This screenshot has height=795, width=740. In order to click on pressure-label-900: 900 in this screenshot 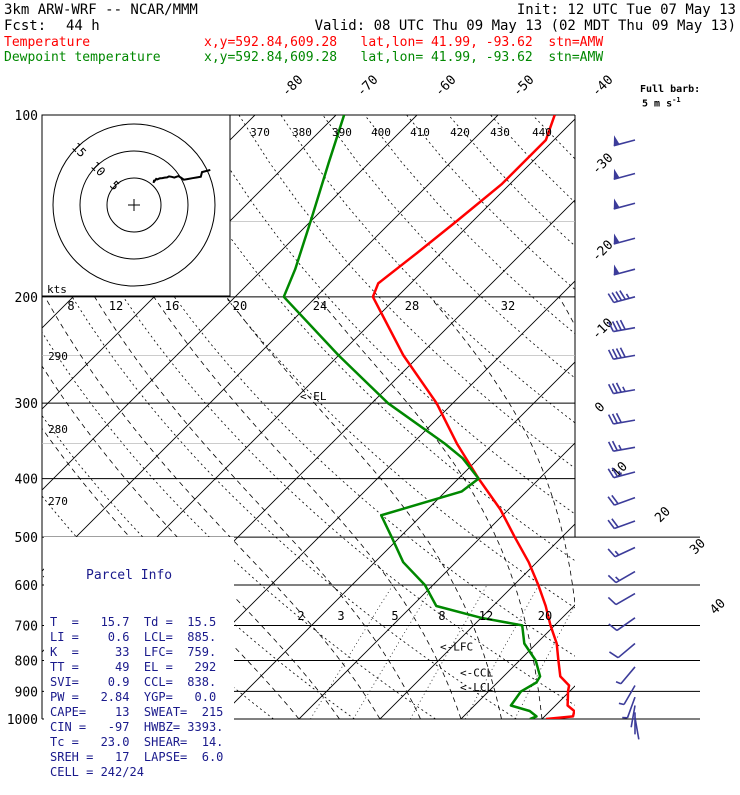, I will do `click(26, 692)`.